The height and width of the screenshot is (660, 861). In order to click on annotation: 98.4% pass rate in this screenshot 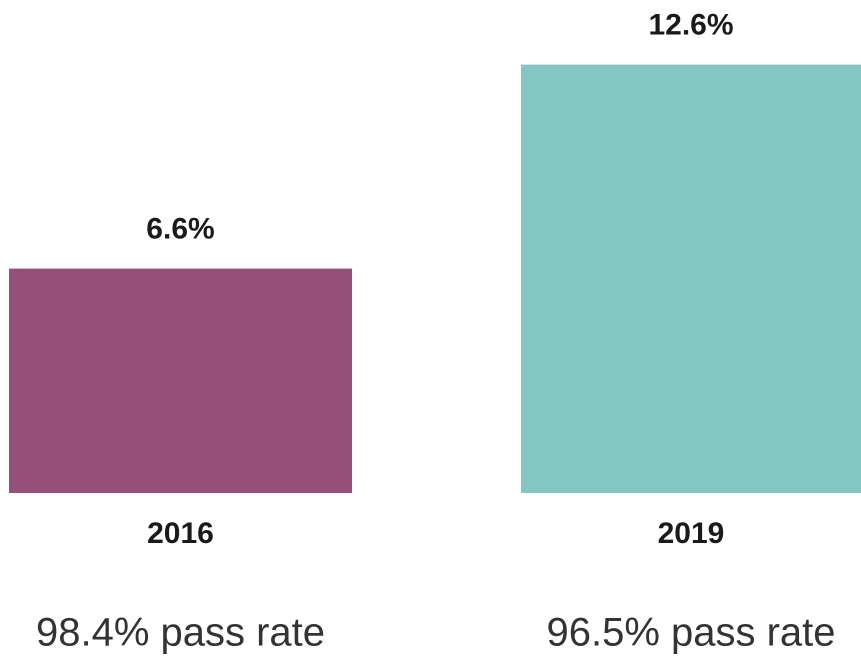, I will do `click(180, 633)`.